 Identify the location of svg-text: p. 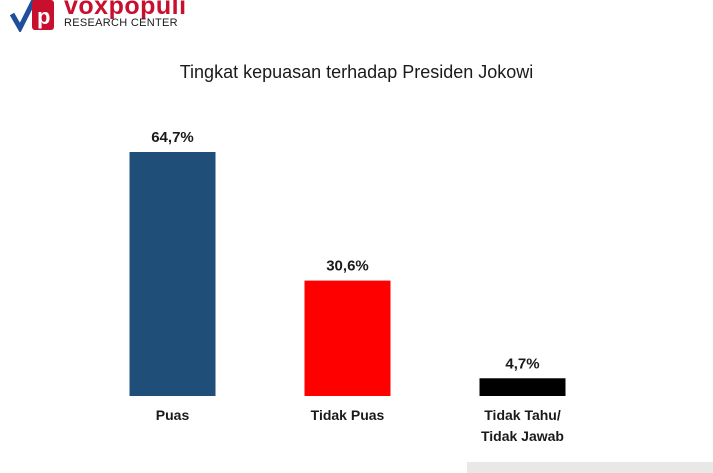
(43, 16).